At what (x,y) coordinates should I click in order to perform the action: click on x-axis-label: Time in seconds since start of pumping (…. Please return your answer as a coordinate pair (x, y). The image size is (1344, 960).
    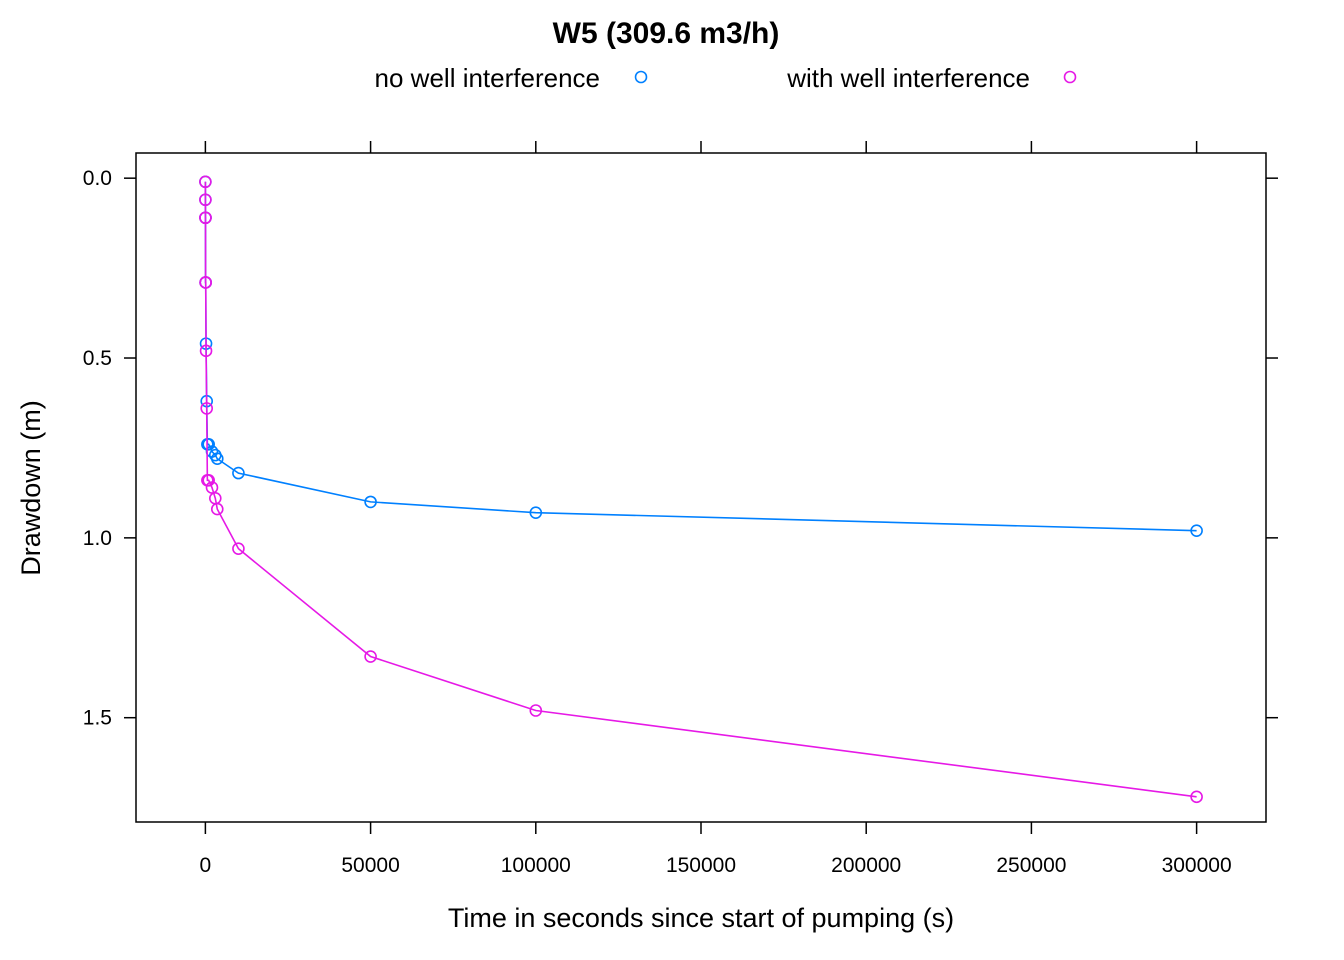
    Looking at the image, I should click on (701, 918).